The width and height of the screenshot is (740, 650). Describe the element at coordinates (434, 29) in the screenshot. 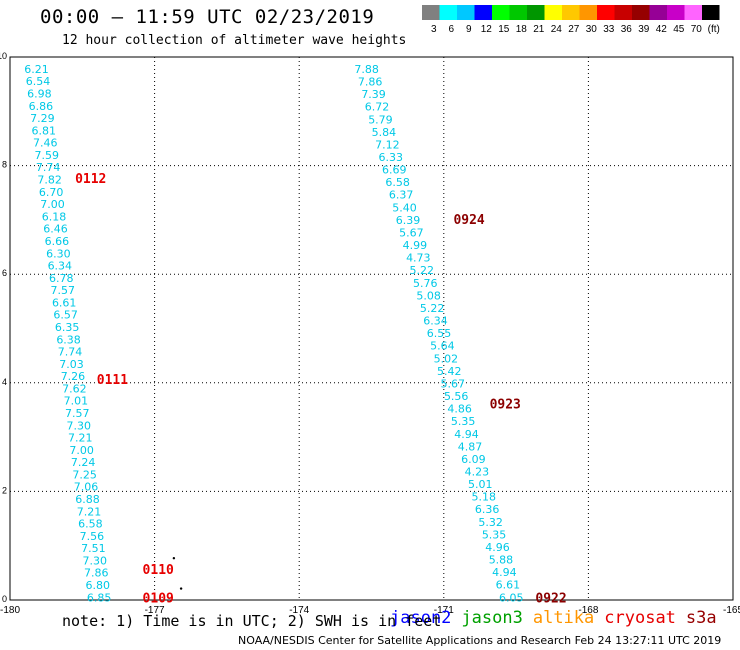

I see `colorbar-label: 3` at that location.